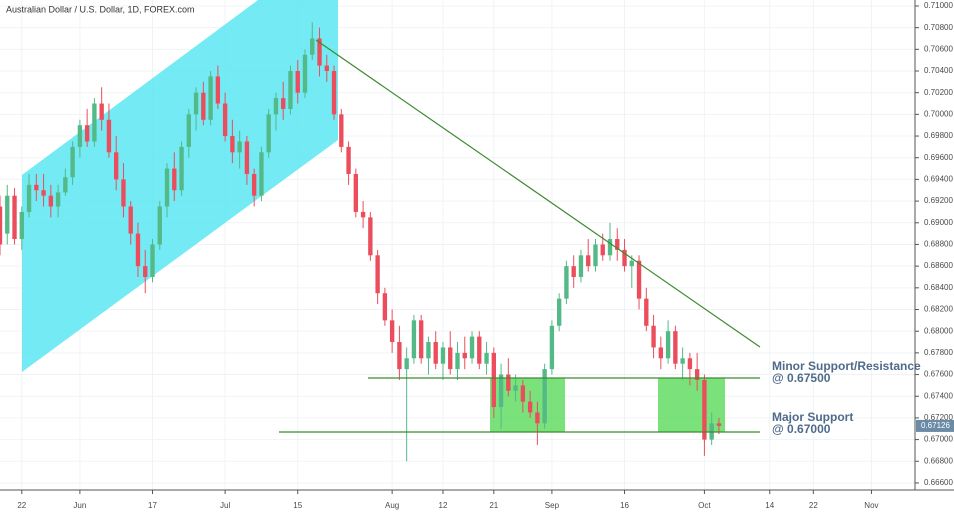 Image resolution: width=954 pixels, height=513 pixels. Describe the element at coordinates (938, 179) in the screenshot. I see `y-tick-label: 0.69400` at that location.